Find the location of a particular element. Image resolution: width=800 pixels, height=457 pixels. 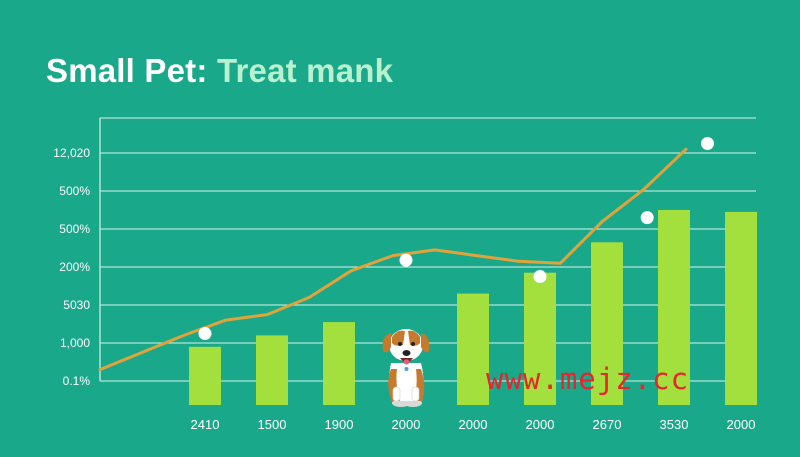

y-tick-label: 0.1% is located at coordinates (77, 381).